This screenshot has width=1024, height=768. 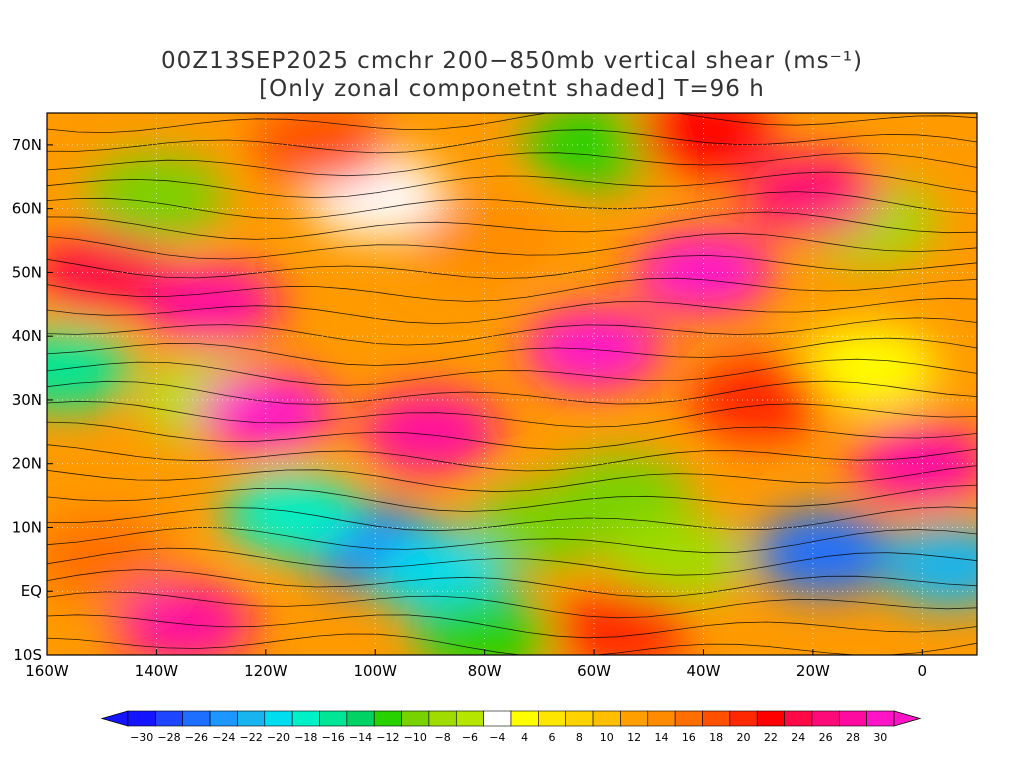 What do you see at coordinates (853, 737) in the screenshot?
I see `colorbar-label: 28` at bounding box center [853, 737].